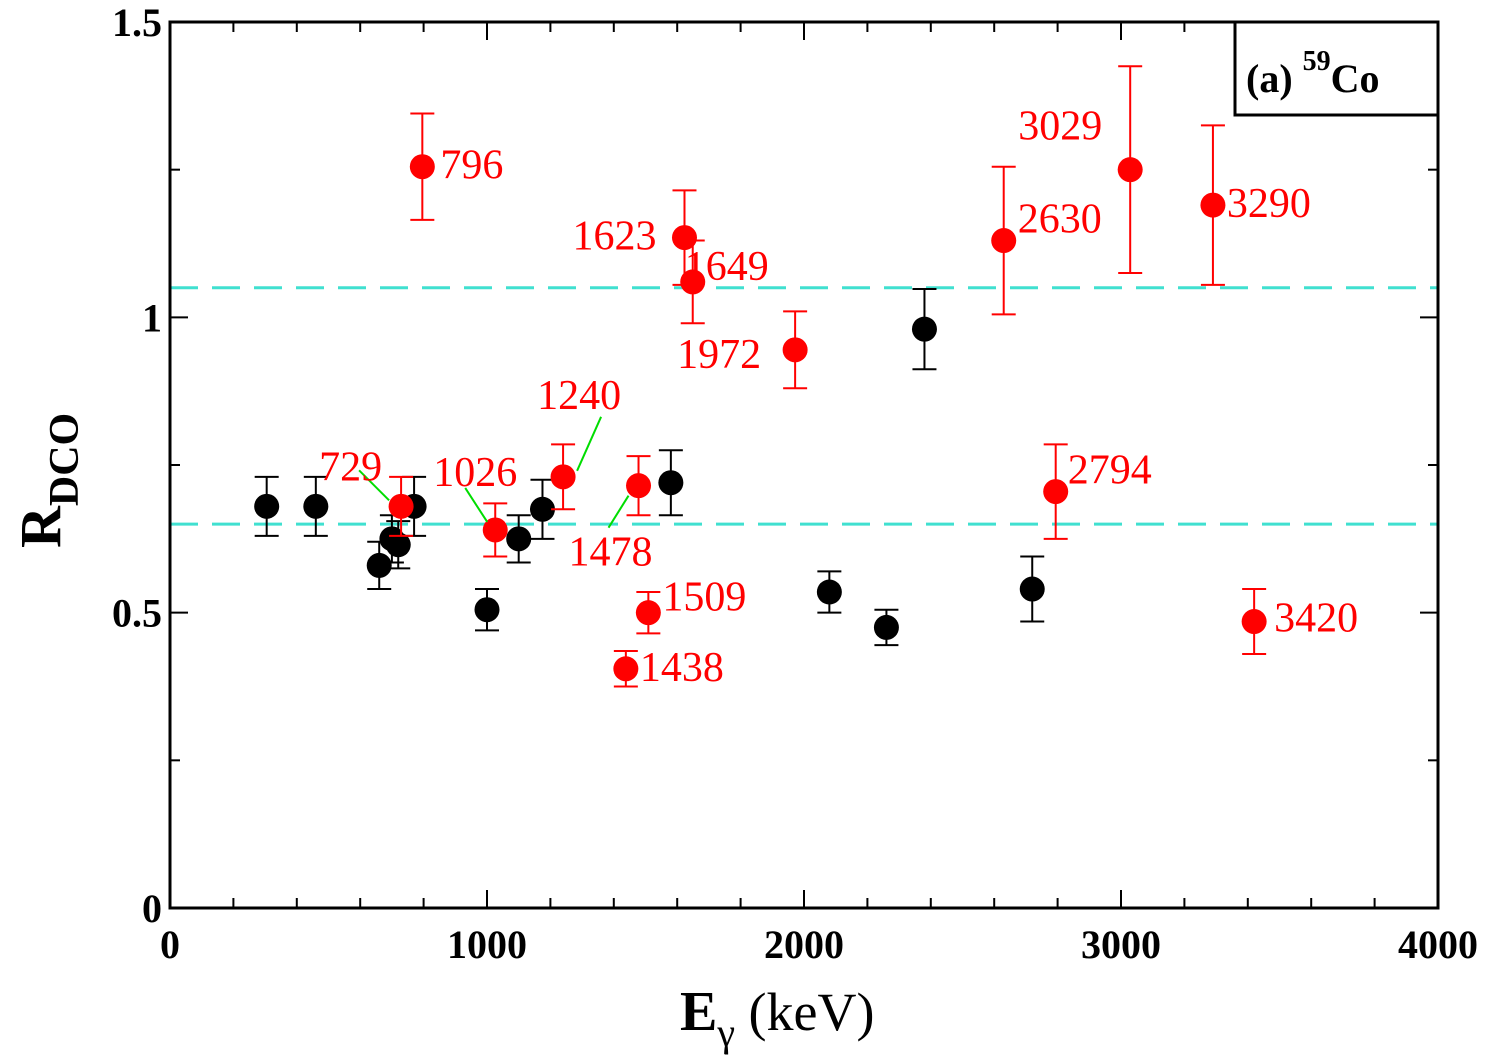 The width and height of the screenshot is (1495, 1062). I want to click on panel-label-text: (a) 59Co, so click(1313, 73).